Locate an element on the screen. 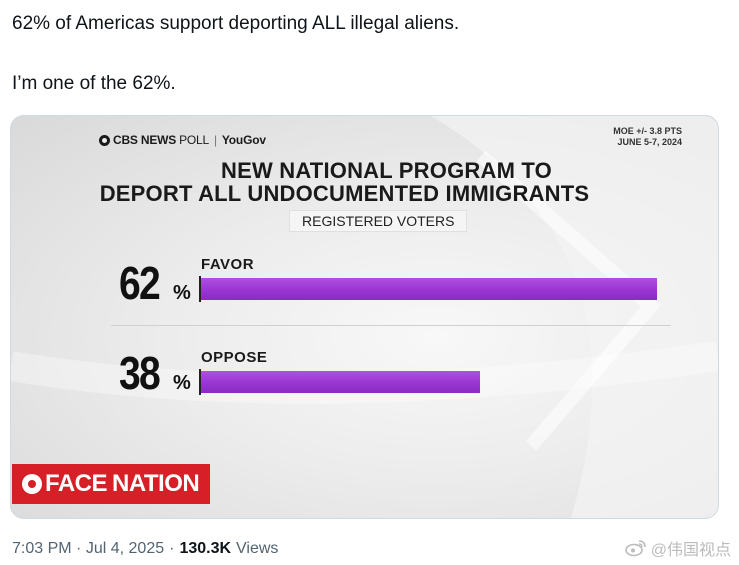  tweet-time: 7:03 PM is located at coordinates (42, 548).